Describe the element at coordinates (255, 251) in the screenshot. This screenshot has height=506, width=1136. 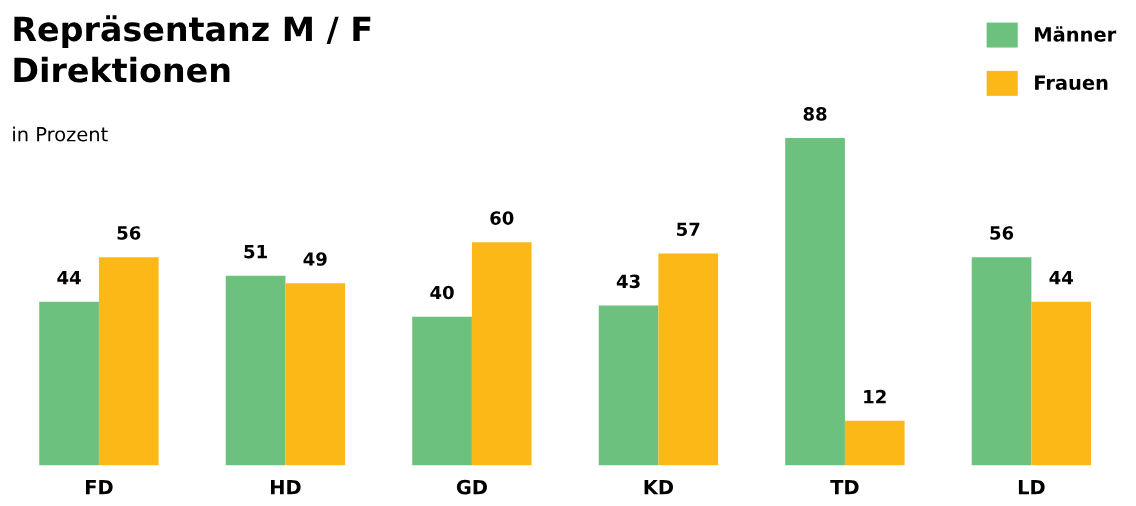
I see `data-label: 51` at that location.